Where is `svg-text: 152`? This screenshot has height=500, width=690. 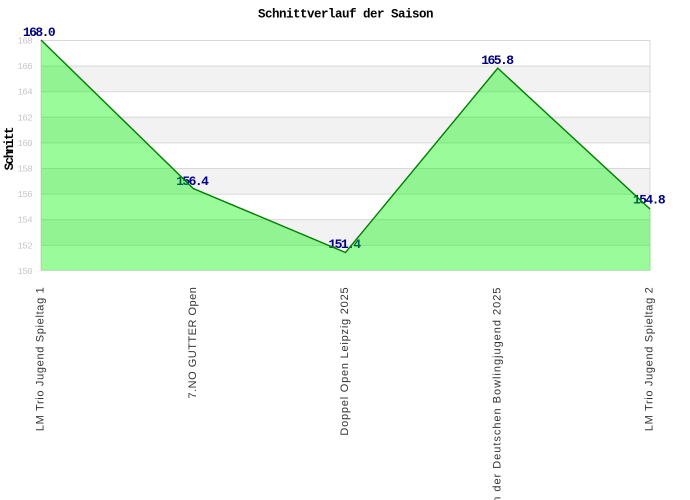
svg-text: 152 is located at coordinates (25, 246).